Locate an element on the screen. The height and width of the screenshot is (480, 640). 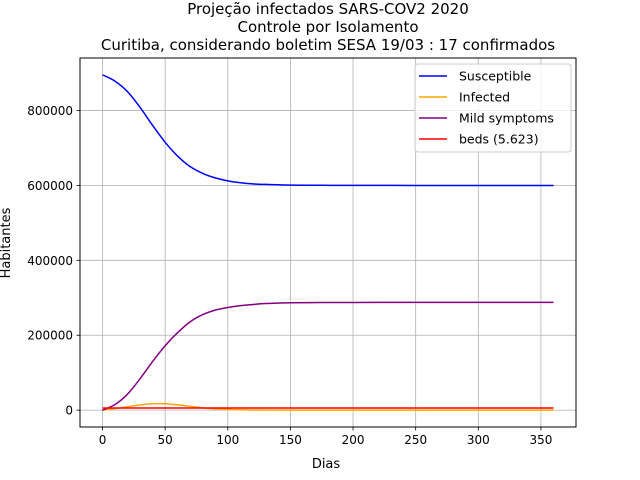
x-axis-ticks: 0 50 100 150 200 250 300 350 is located at coordinates (325, 437).